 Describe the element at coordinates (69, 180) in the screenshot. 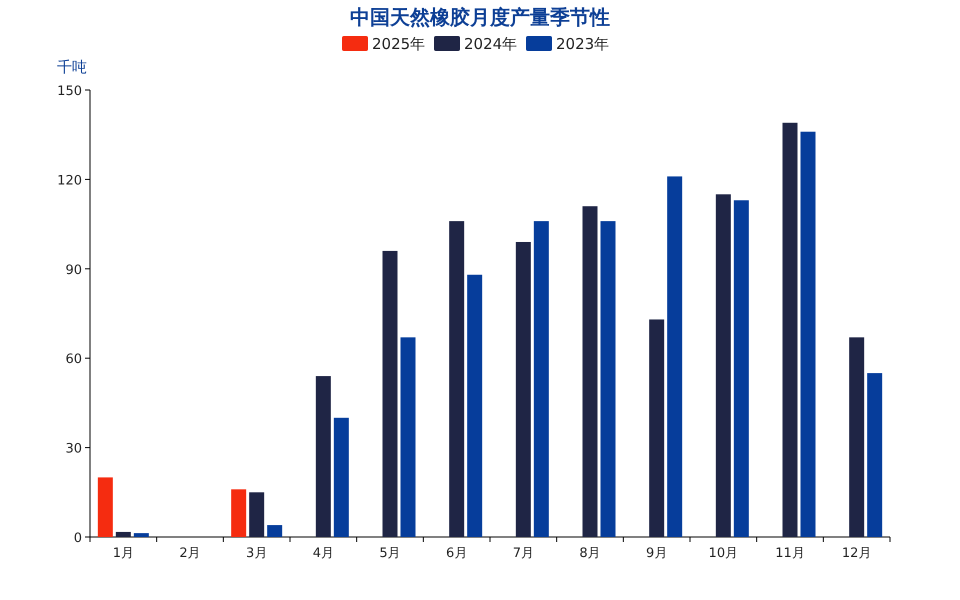

I see `y-tick-label: 120` at that location.